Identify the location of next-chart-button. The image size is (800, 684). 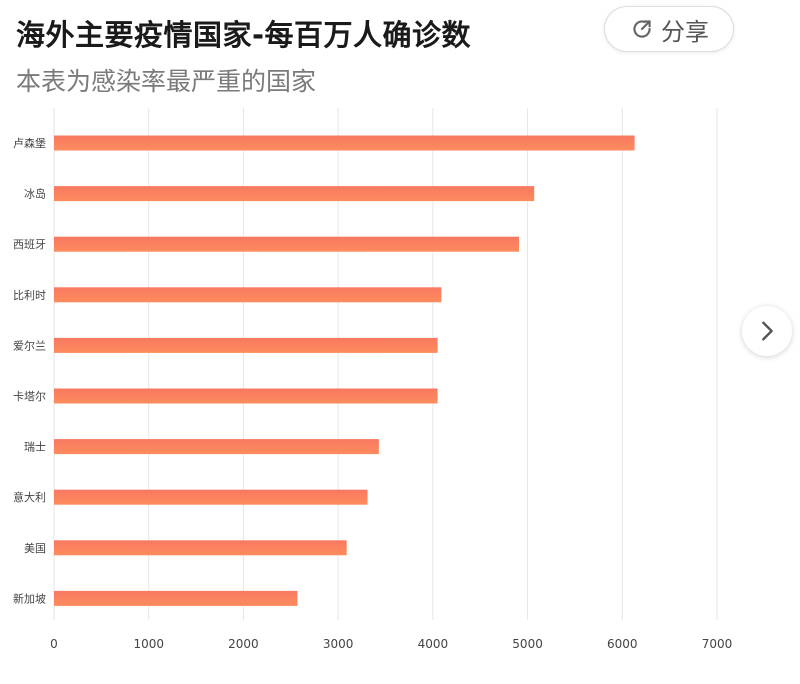
(767, 331).